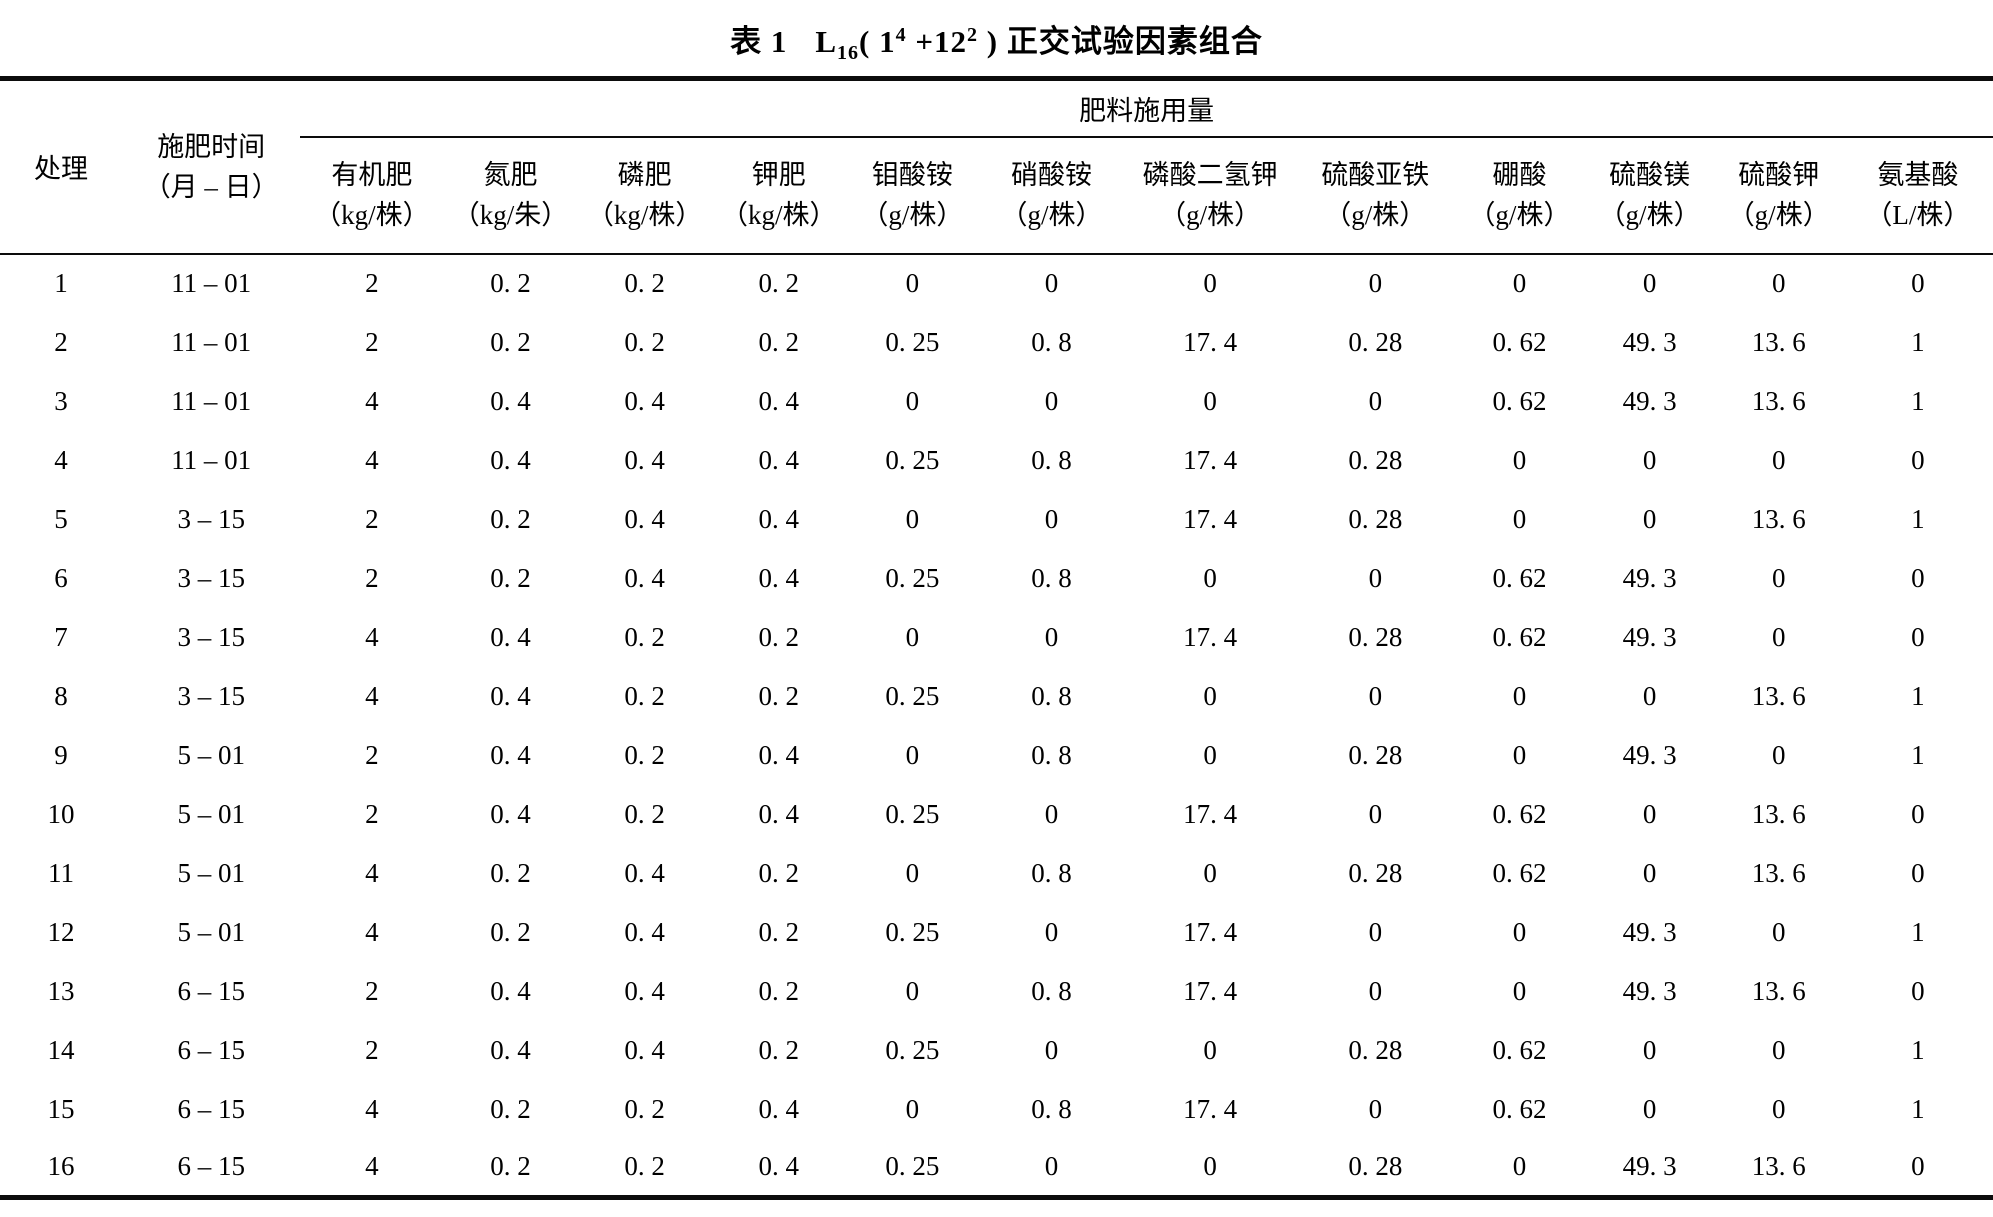 This screenshot has height=1217, width=1993. I want to click on design-symbol: L, so click(826, 41).